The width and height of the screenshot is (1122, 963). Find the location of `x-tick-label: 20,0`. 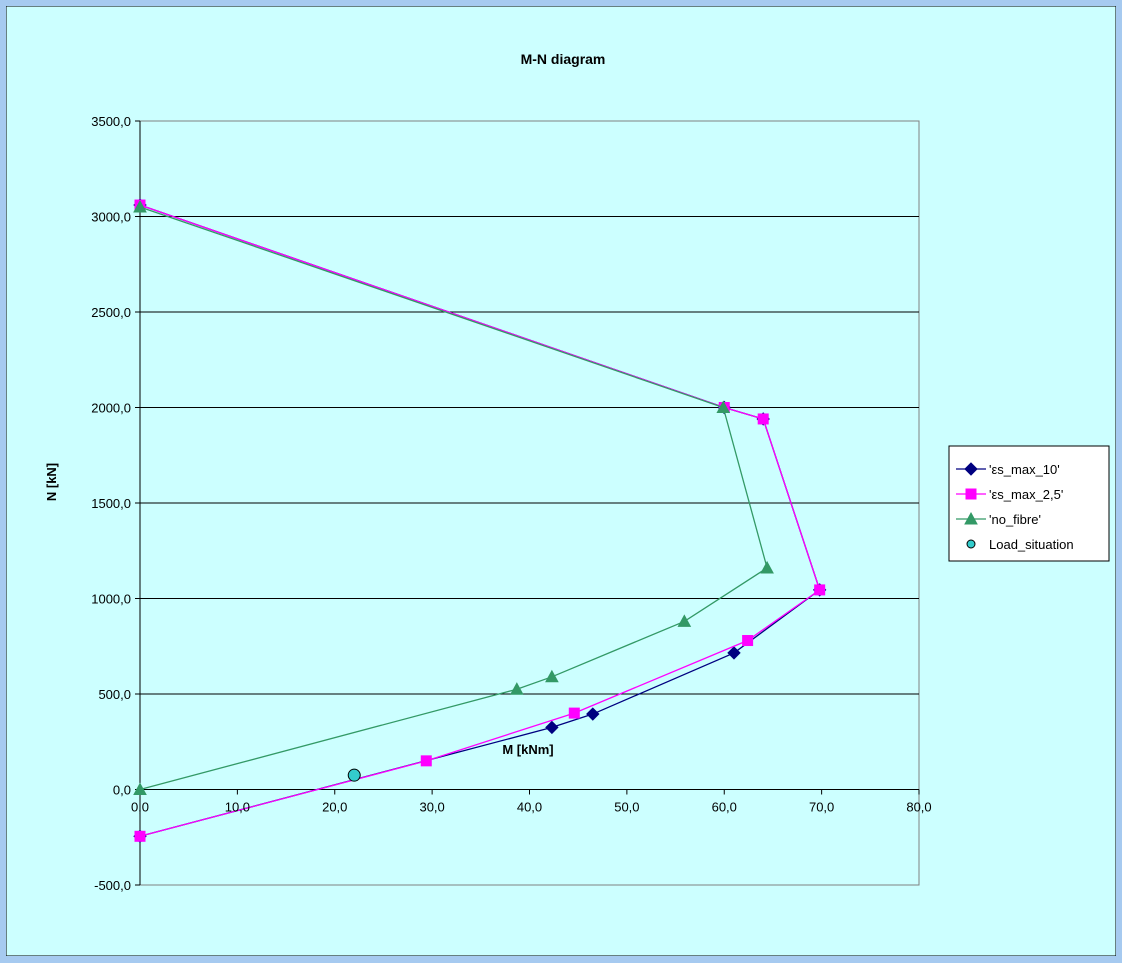

x-tick-label: 20,0 is located at coordinates (334, 807).